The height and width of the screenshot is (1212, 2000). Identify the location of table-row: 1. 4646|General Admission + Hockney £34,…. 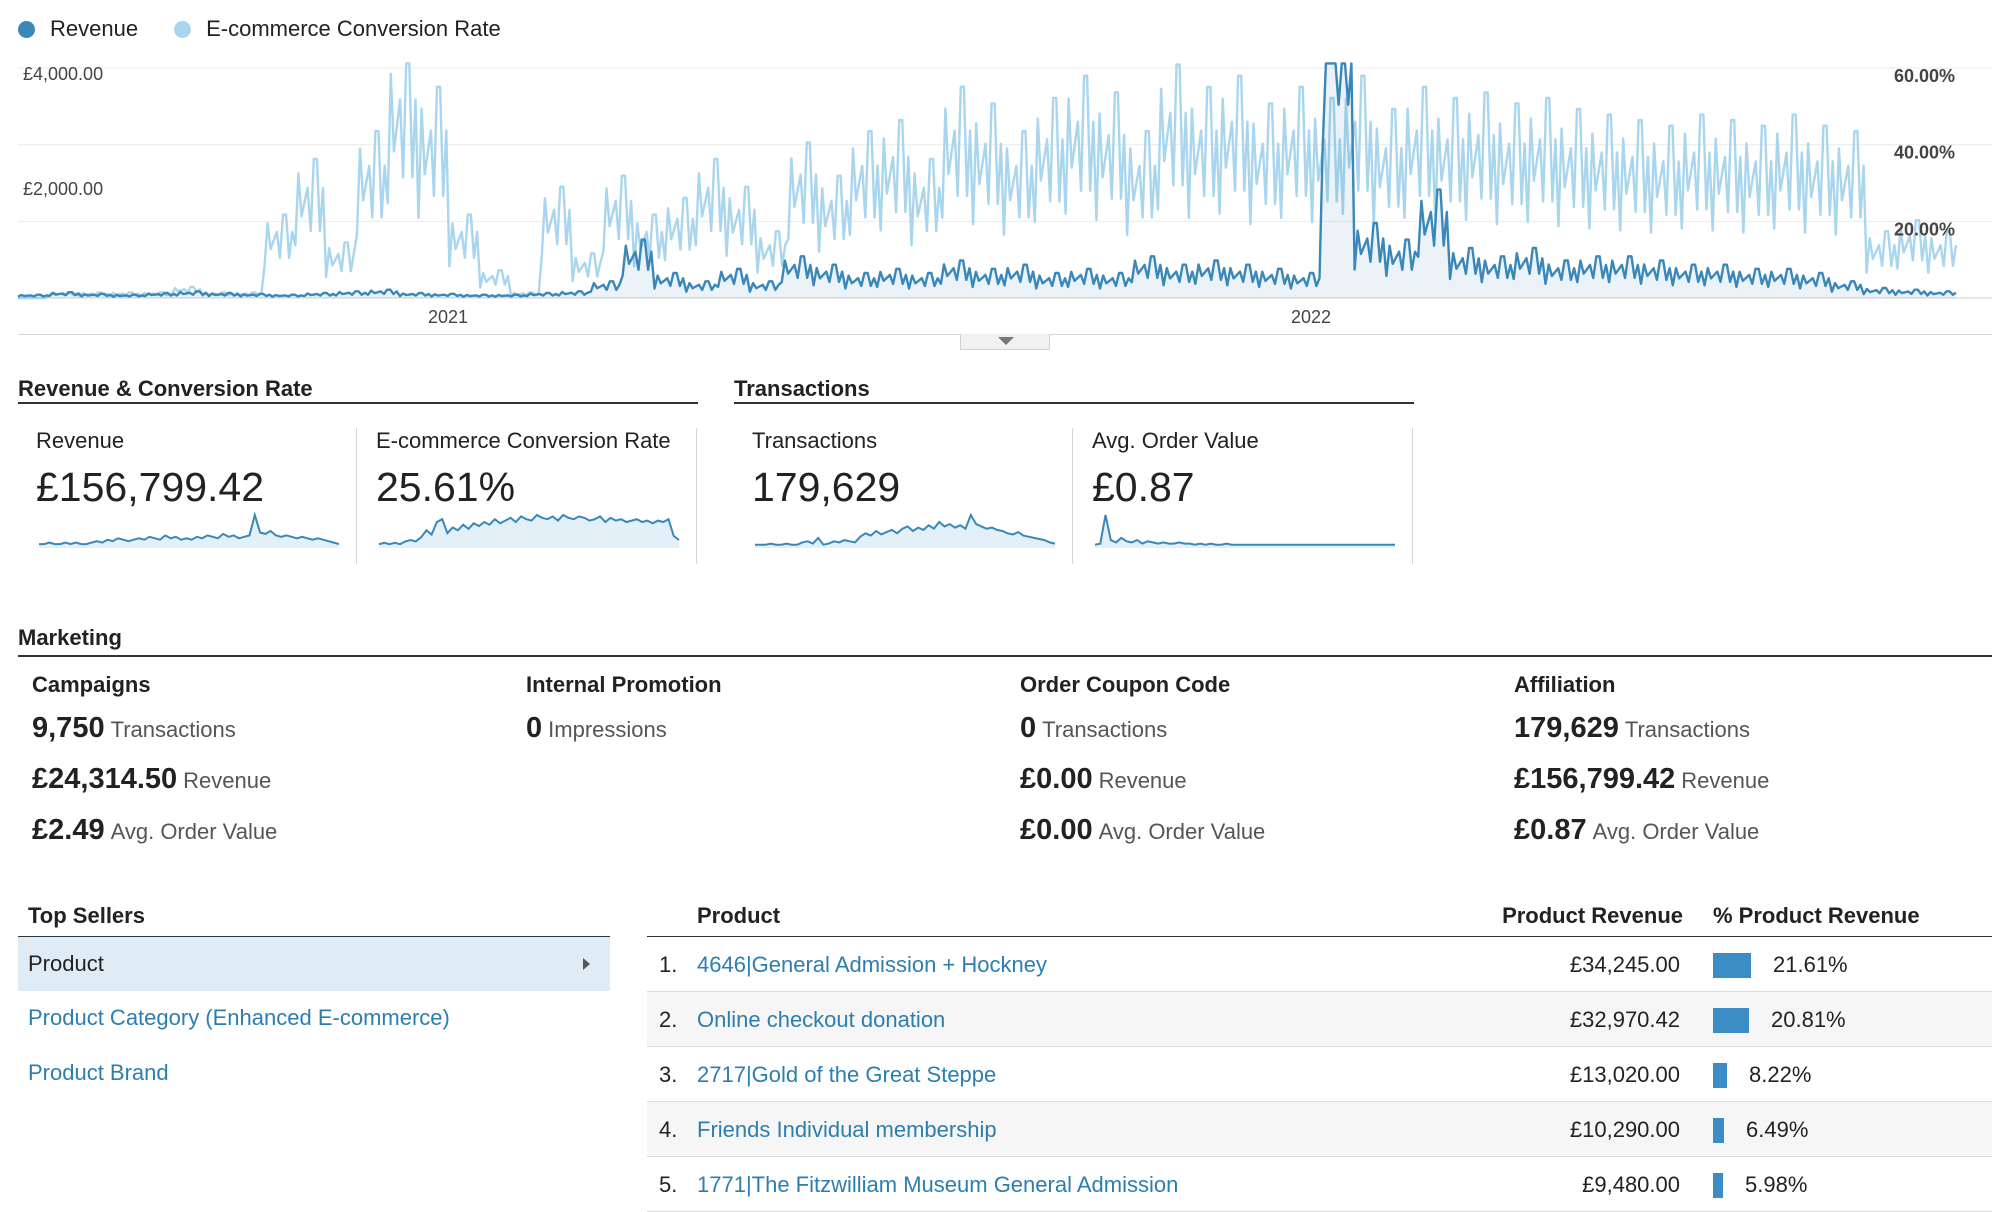
(1319, 964).